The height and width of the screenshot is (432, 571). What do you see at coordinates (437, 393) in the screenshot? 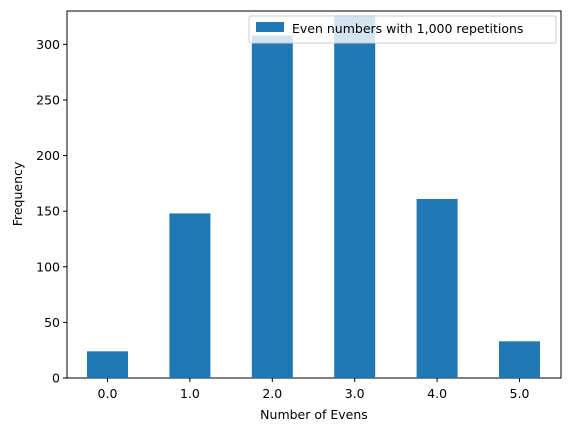
I see `x-tick-label: 4.0` at bounding box center [437, 393].